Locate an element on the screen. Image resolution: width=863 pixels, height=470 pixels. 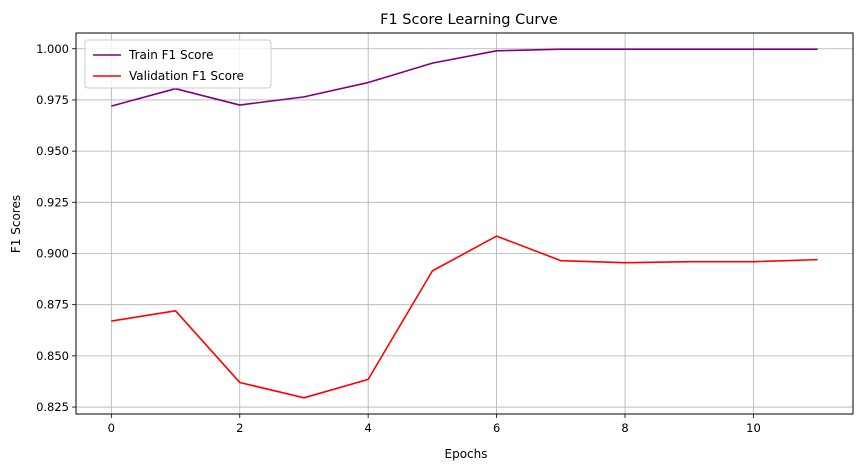
legend-label: Train F1 Score is located at coordinates (171, 55).